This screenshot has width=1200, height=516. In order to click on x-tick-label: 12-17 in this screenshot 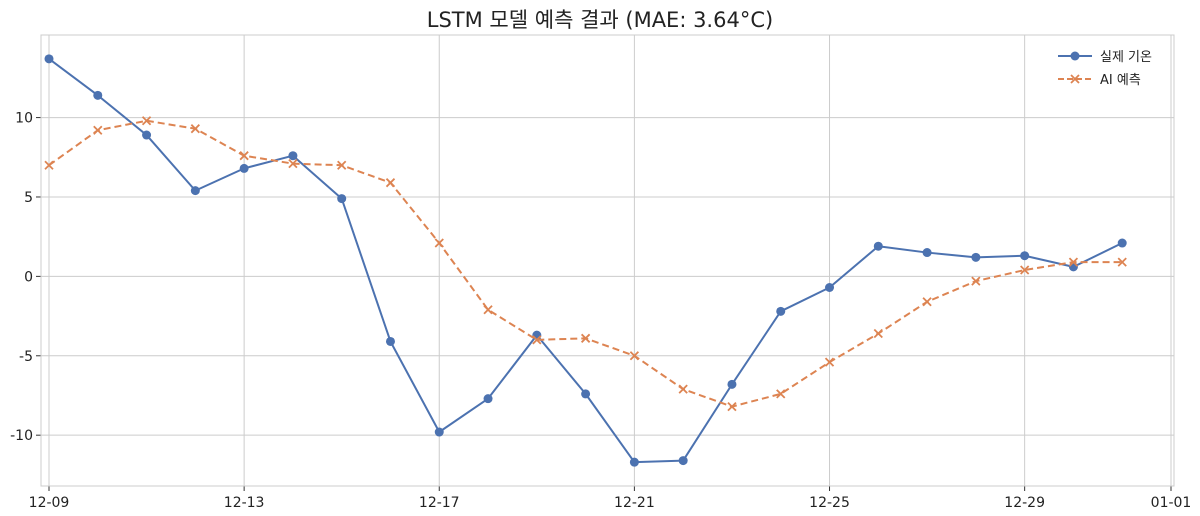, I will do `click(439, 503)`.